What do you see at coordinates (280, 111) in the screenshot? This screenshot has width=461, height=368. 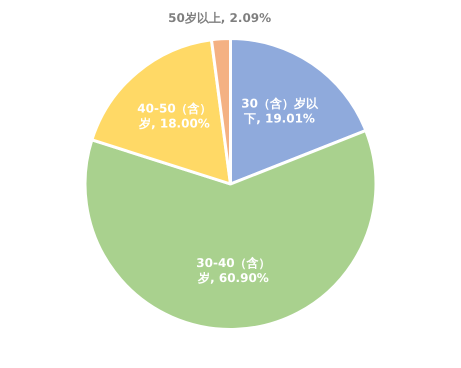 I see `slice-label: 30（含）岁以下, 19.01%` at bounding box center [280, 111].